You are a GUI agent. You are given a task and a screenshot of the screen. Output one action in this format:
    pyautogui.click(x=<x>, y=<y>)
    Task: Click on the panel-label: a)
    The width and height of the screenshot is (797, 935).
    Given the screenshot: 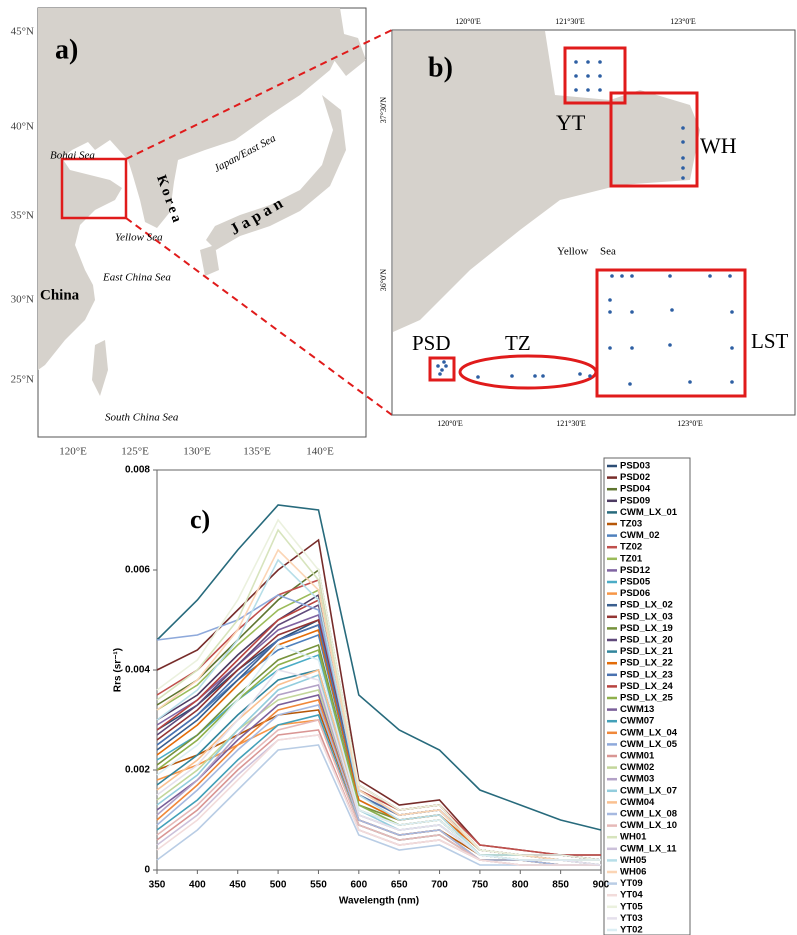 What is the action you would take?
    pyautogui.click(x=66, y=49)
    